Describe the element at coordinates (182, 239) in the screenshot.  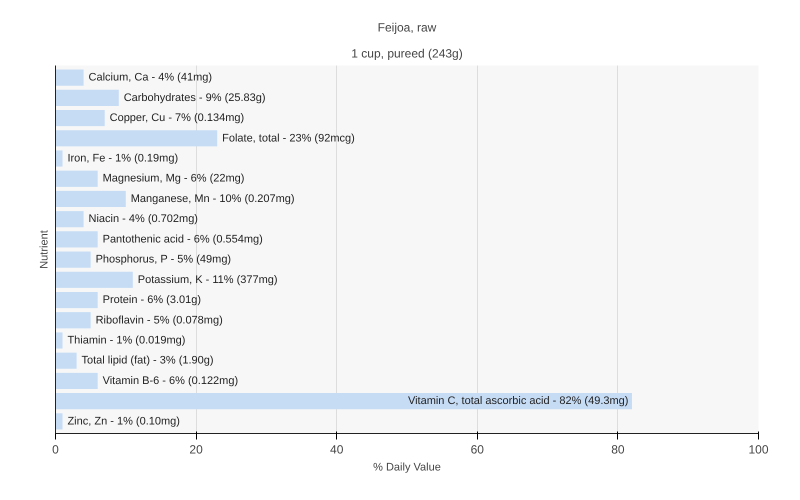
I see `y-tick-label: Pantothenic acid - 6% (0.554mg)` at that location.